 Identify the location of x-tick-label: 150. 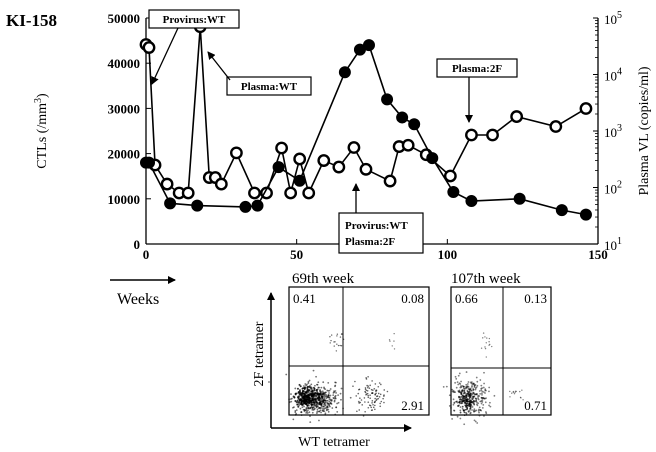
(598, 254).